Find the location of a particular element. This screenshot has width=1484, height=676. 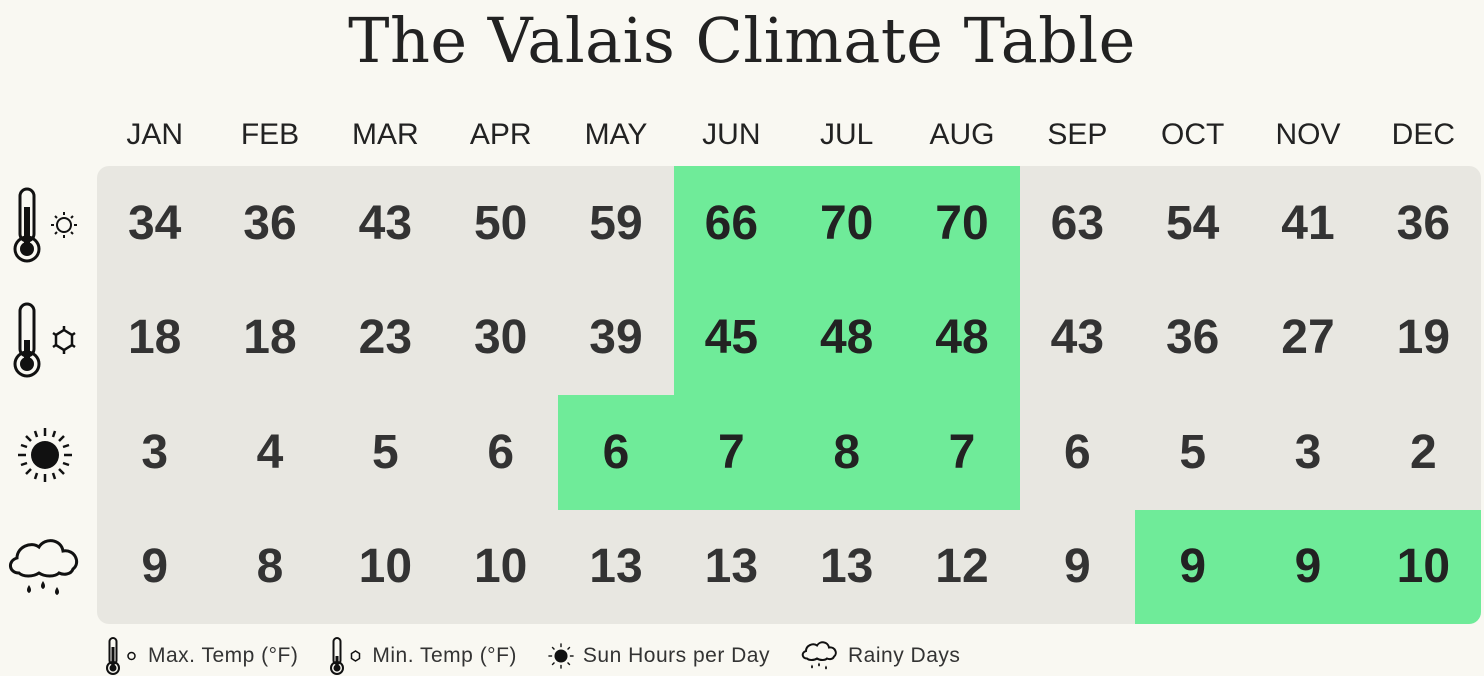

table-cell-max-temp-aug: 70 is located at coordinates (962, 223).